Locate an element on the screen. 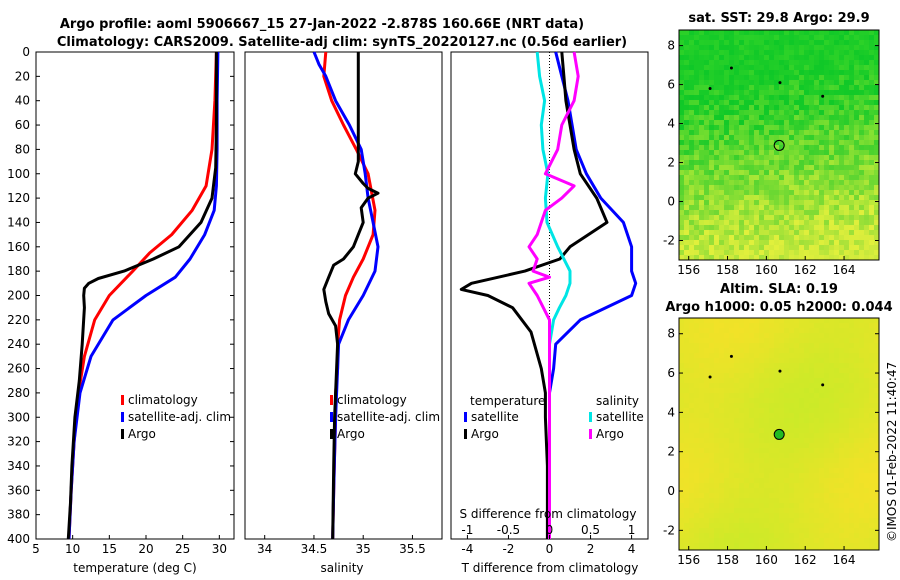 This screenshot has width=900, height=580. depth-tick-label: 40 is located at coordinates (22, 101).